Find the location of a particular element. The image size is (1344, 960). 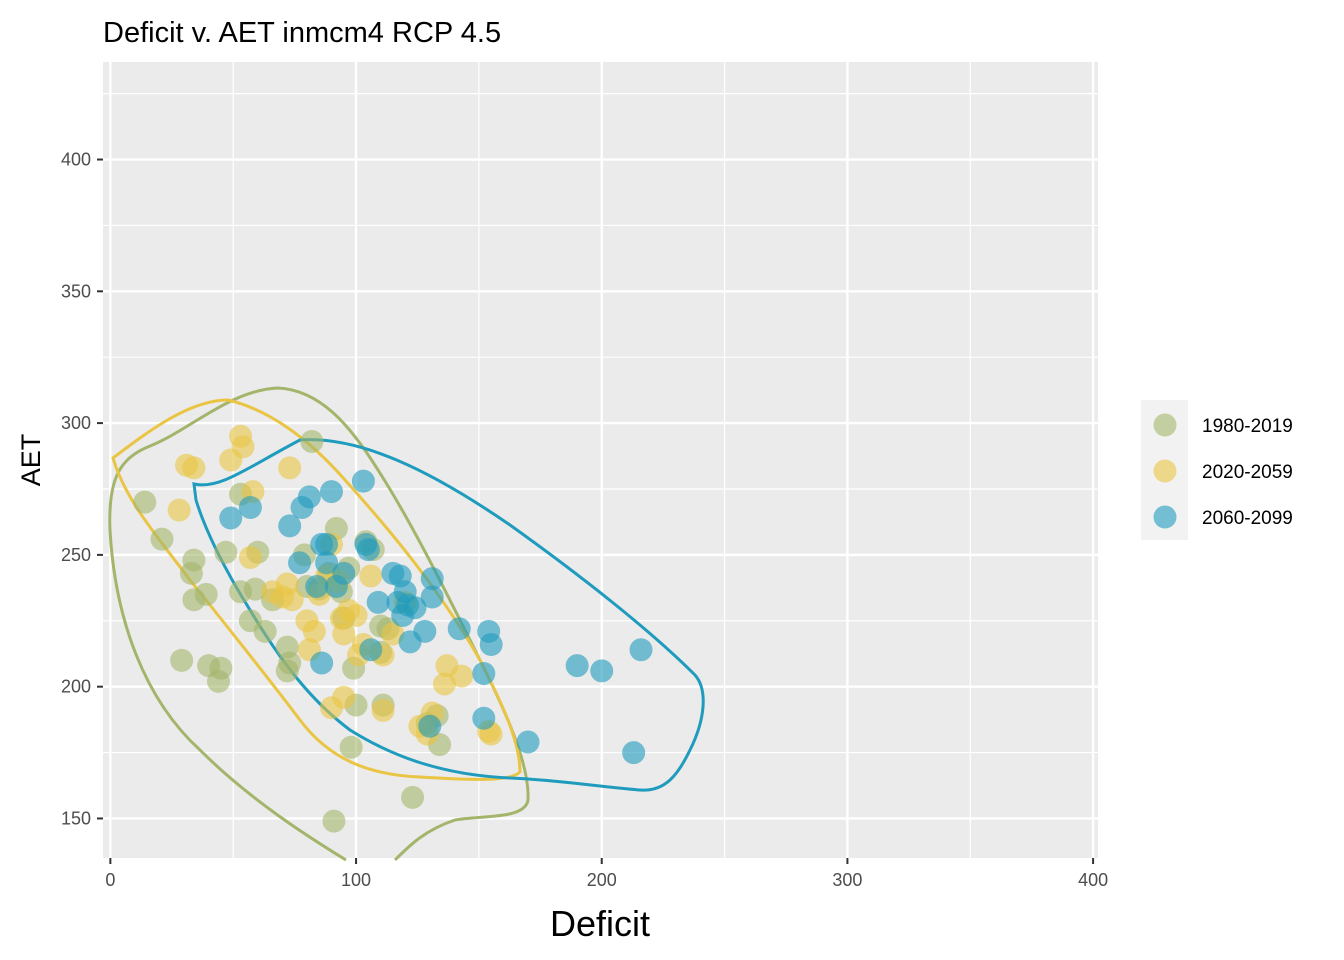

y-tick-label: 400 is located at coordinates (76, 160).